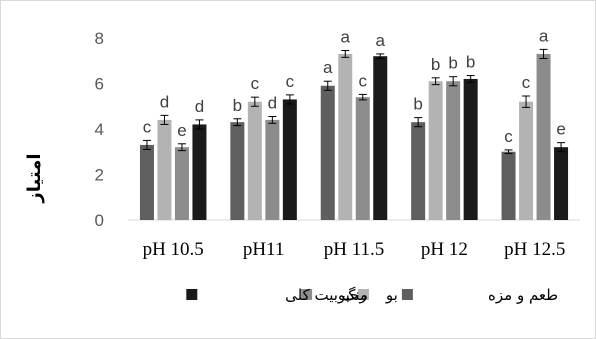 Image resolution: width=596 pixels, height=339 pixels. Describe the element at coordinates (277, 295) in the screenshot. I see `legend-item: محبوبیت کلی` at that location.